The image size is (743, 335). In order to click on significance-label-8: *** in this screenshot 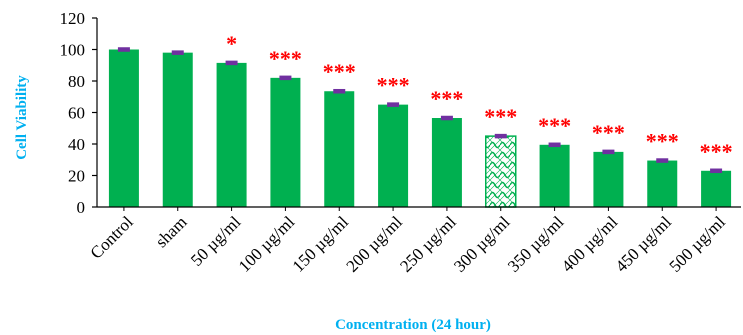, I will do `click(554, 125)`.